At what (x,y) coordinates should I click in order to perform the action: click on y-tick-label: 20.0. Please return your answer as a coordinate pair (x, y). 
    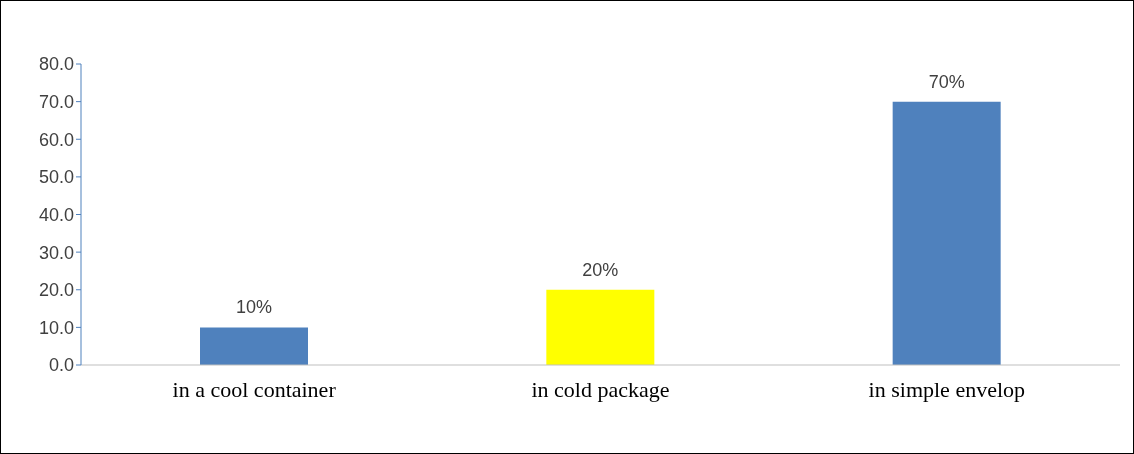
    Looking at the image, I should click on (56, 290).